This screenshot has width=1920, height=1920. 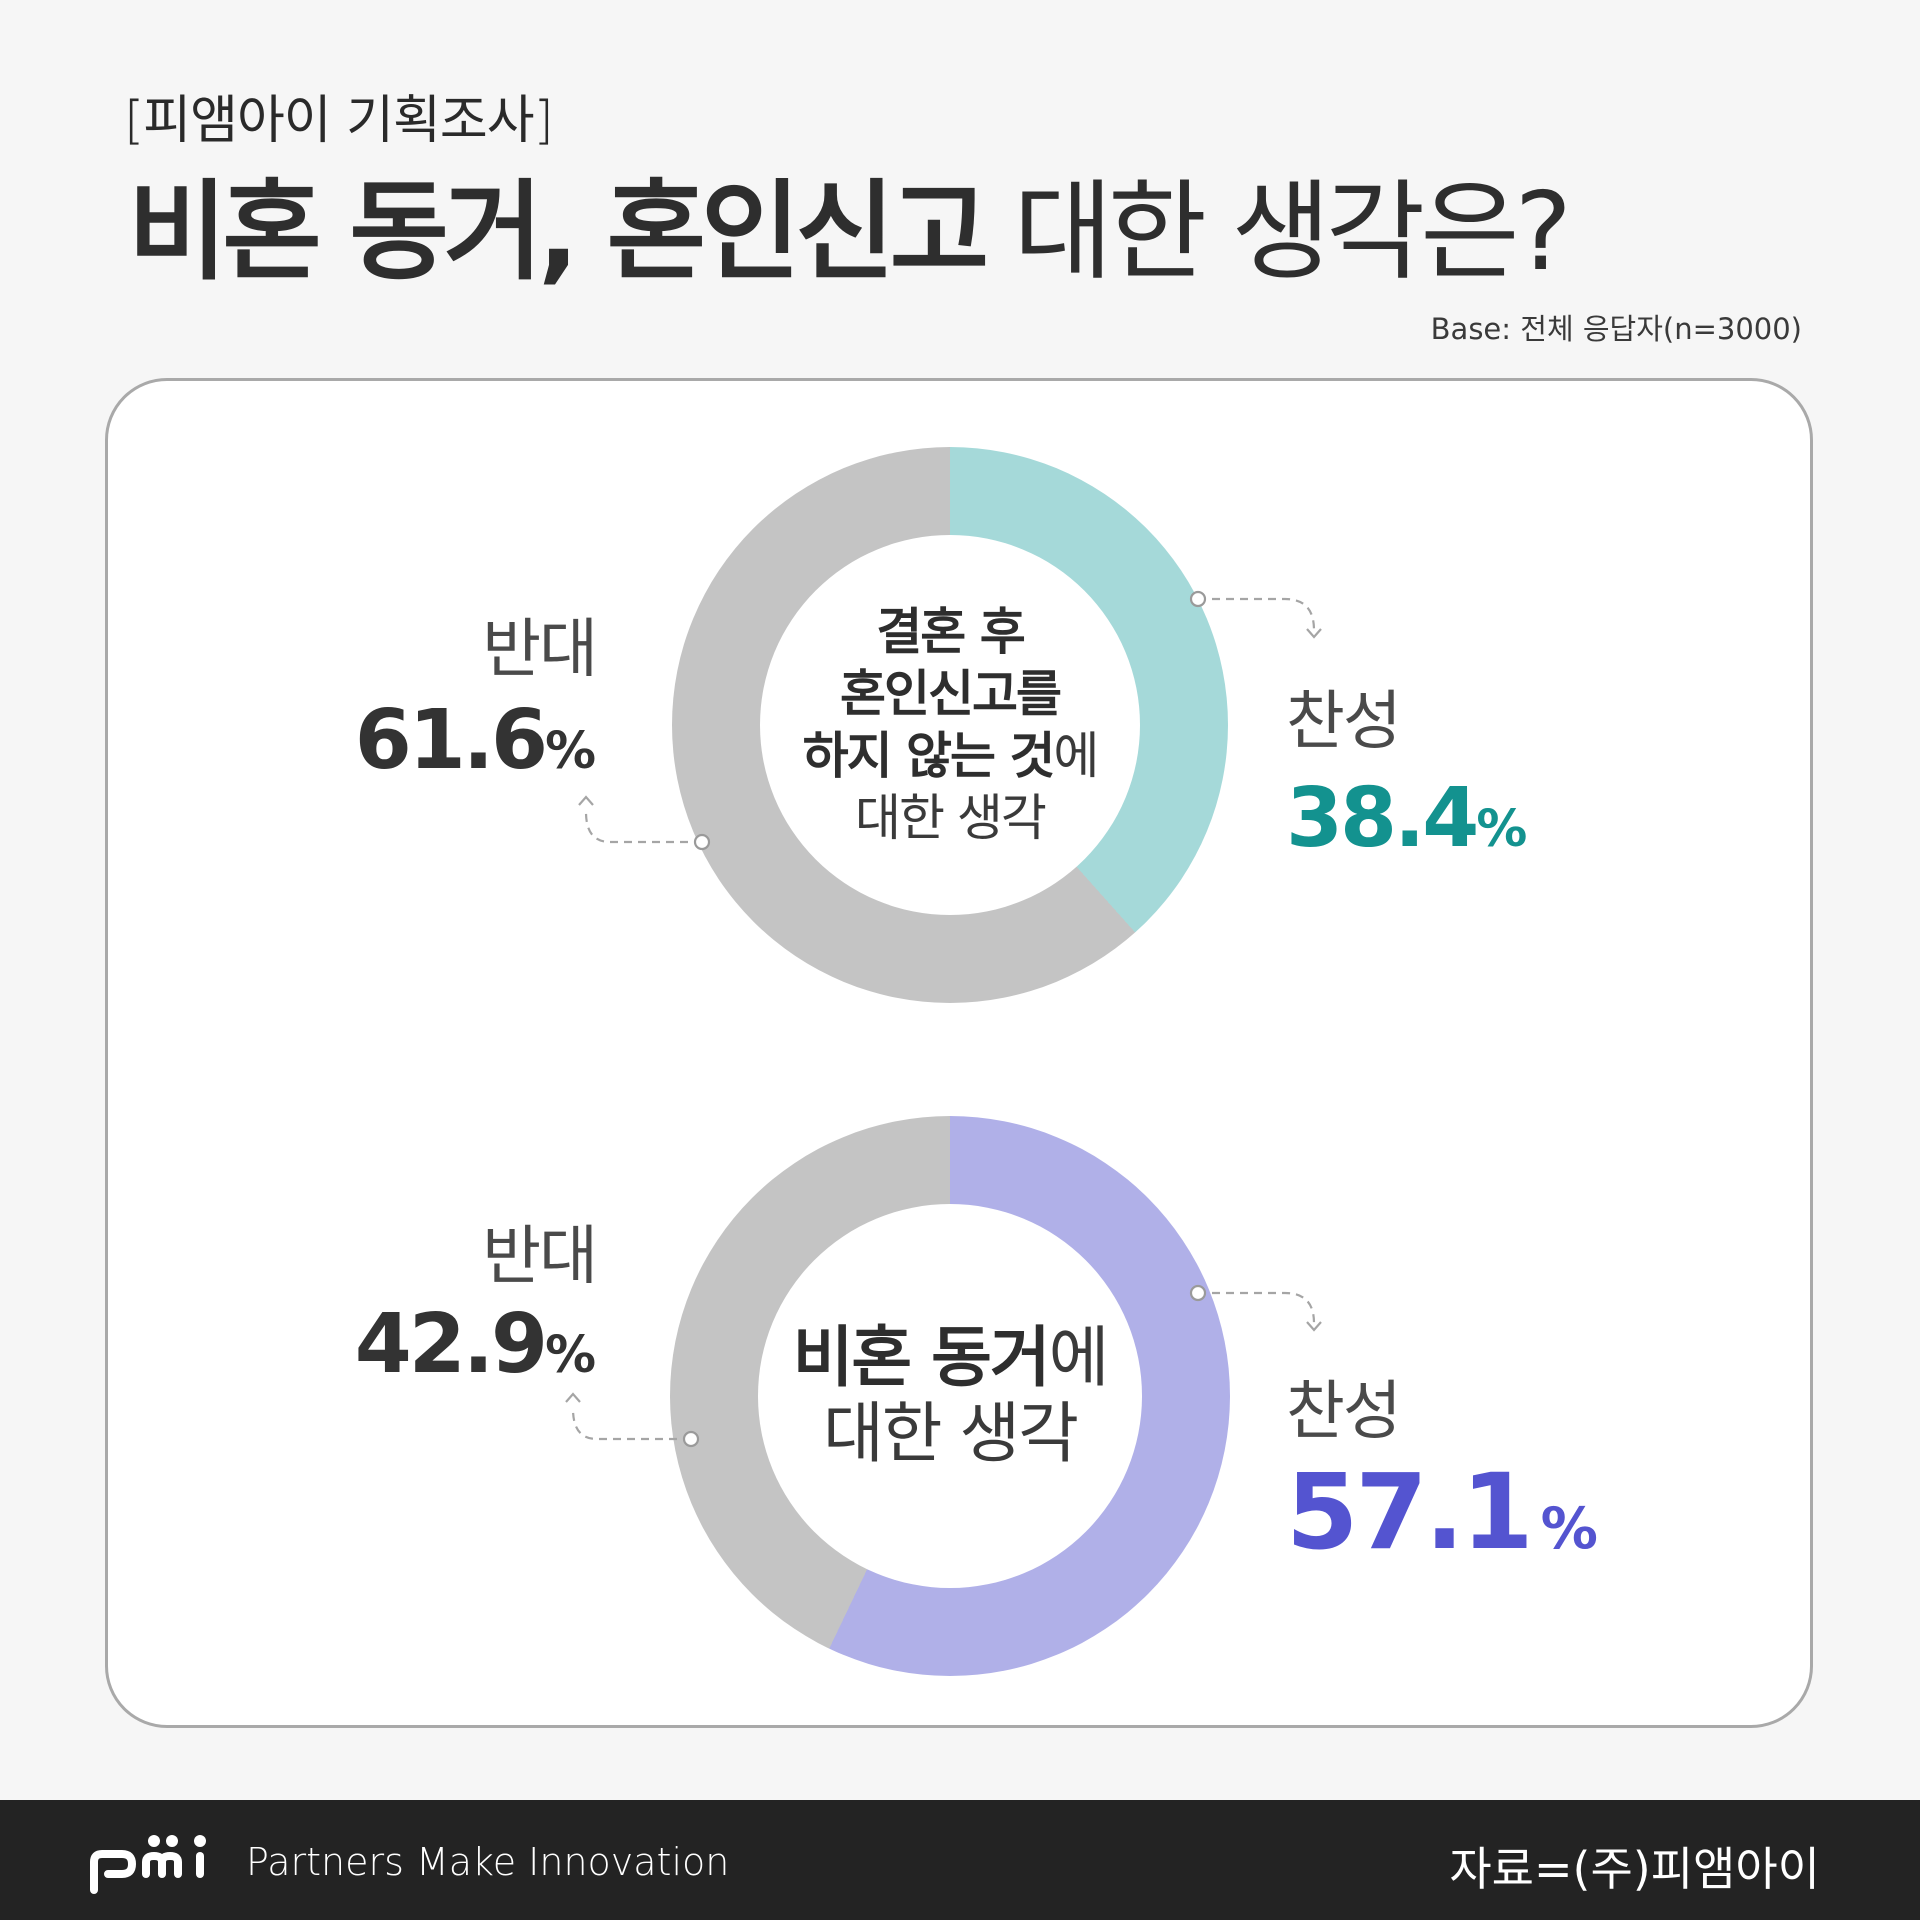 What do you see at coordinates (339, 121) in the screenshot?
I see `survey-tag: [피앰아이 기획조사]` at bounding box center [339, 121].